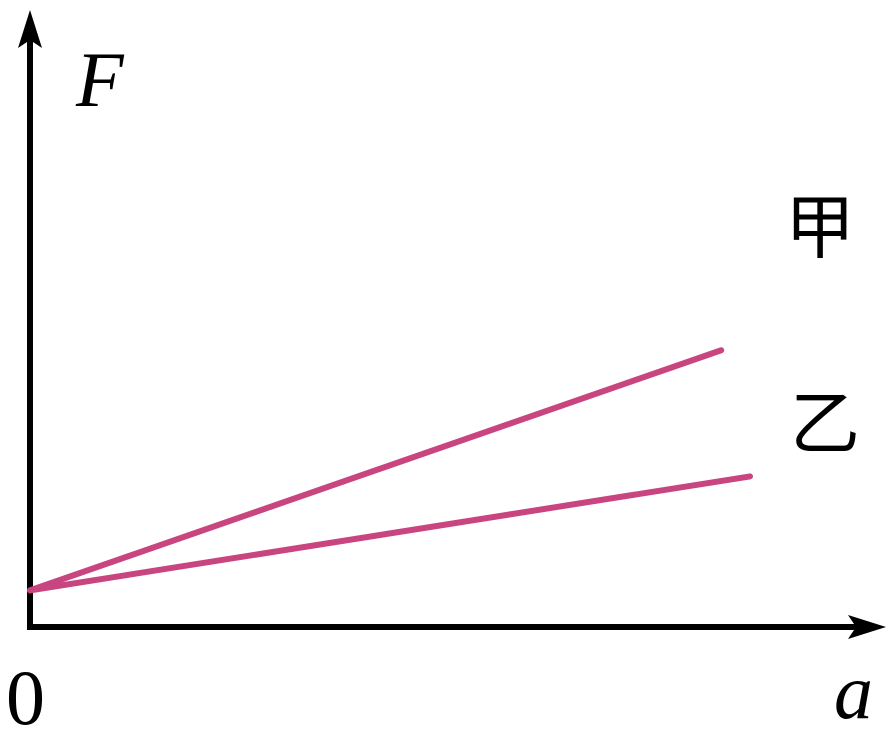  What do you see at coordinates (100, 79) in the screenshot?
I see `y-axis-label: F` at bounding box center [100, 79].